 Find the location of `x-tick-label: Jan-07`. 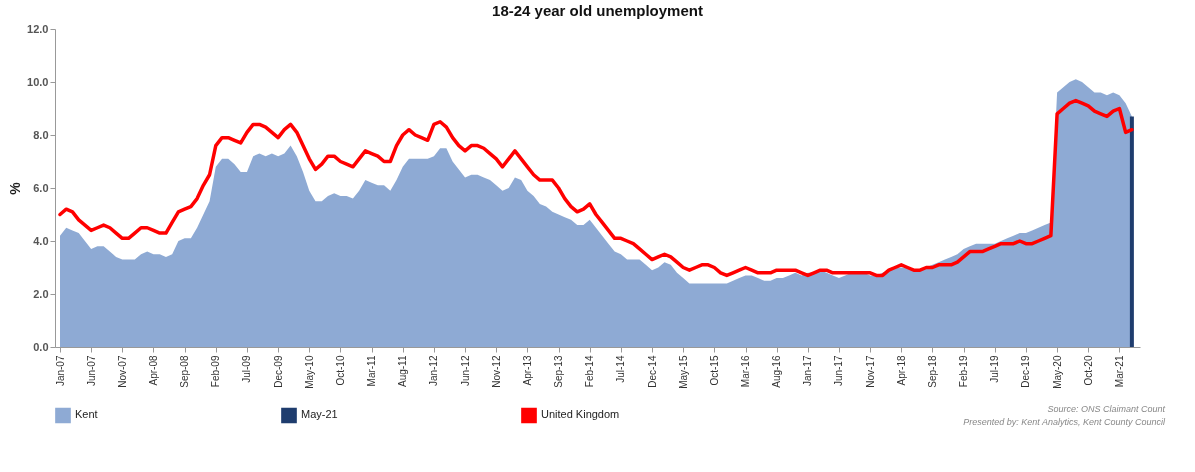

x-tick-label: Jan-07 is located at coordinates (60, 371).